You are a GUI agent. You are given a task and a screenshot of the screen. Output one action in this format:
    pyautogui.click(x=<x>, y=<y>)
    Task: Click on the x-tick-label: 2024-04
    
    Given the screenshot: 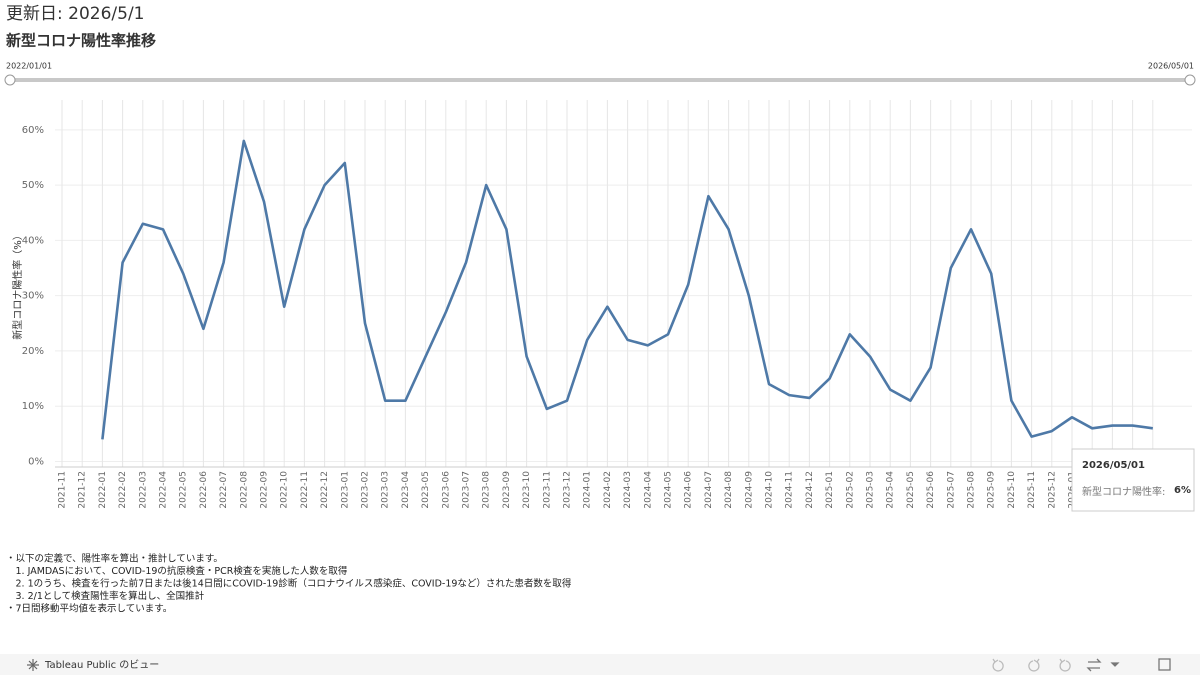 What is the action you would take?
    pyautogui.click(x=648, y=490)
    